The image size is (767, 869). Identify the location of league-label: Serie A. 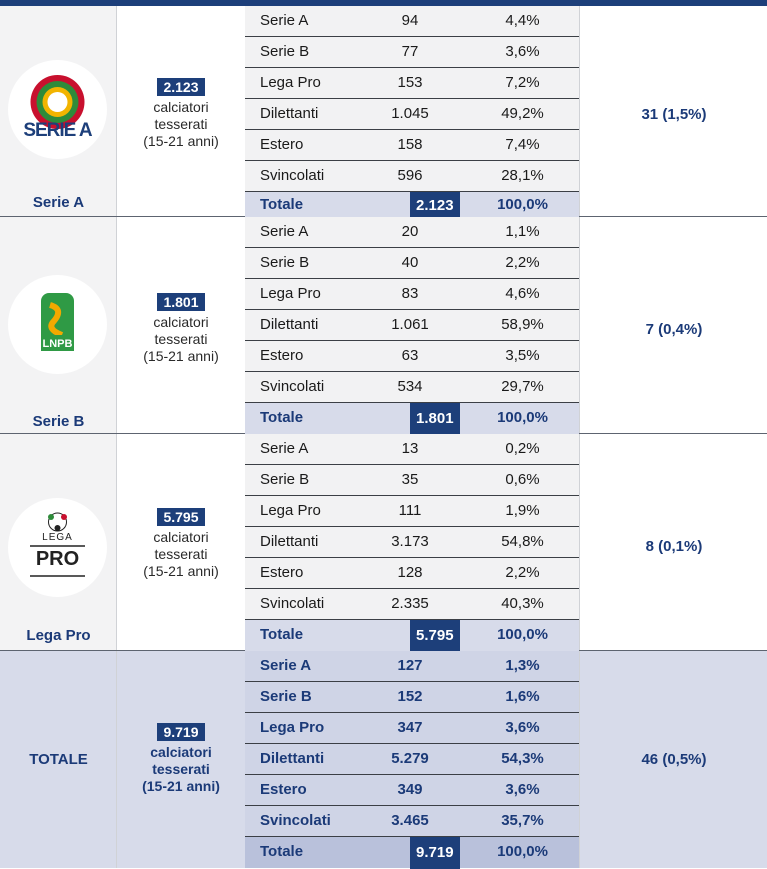
(58, 202).